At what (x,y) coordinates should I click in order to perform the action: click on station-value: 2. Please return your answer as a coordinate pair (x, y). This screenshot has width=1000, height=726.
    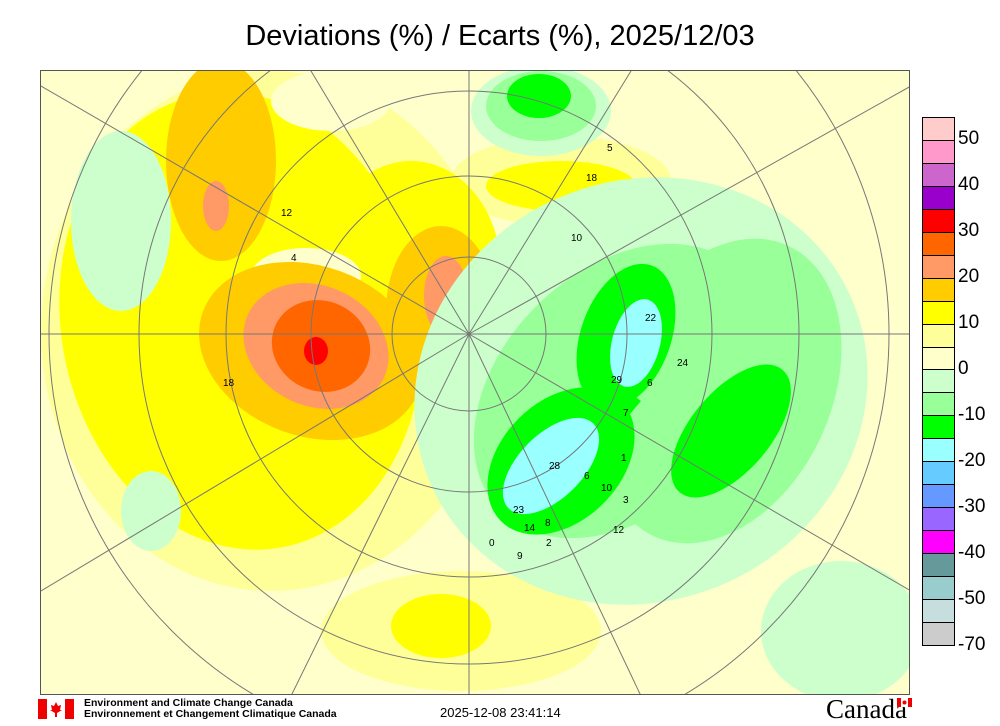
    Looking at the image, I should click on (549, 543).